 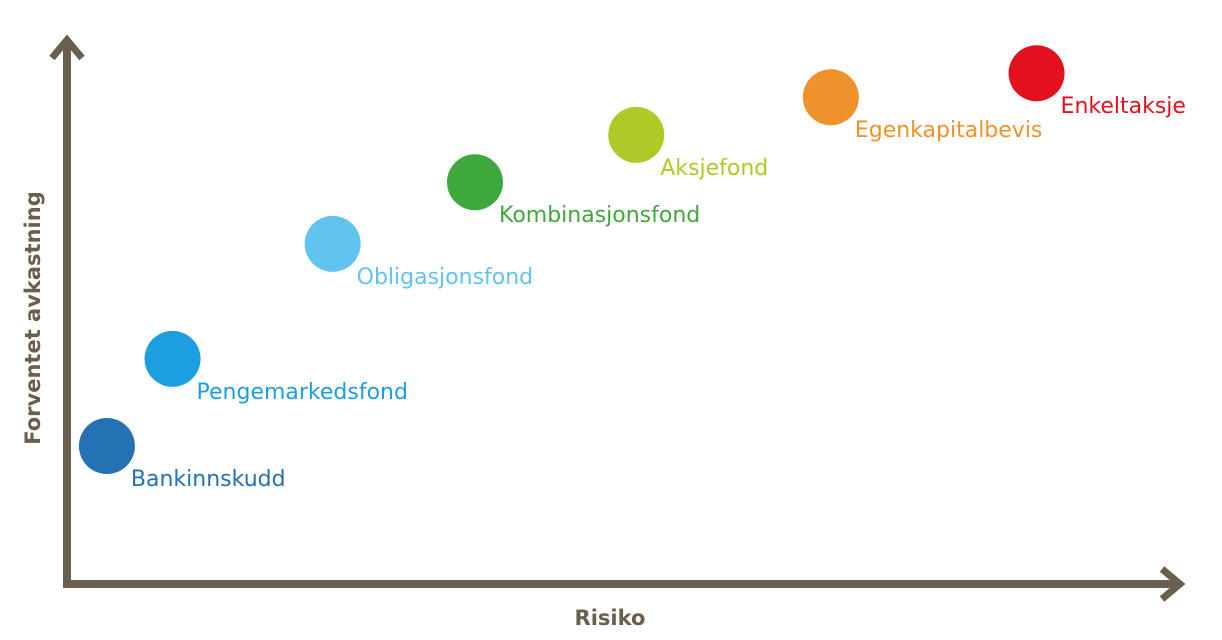 I want to click on data-point-bankinnskudd, so click(x=106, y=446).